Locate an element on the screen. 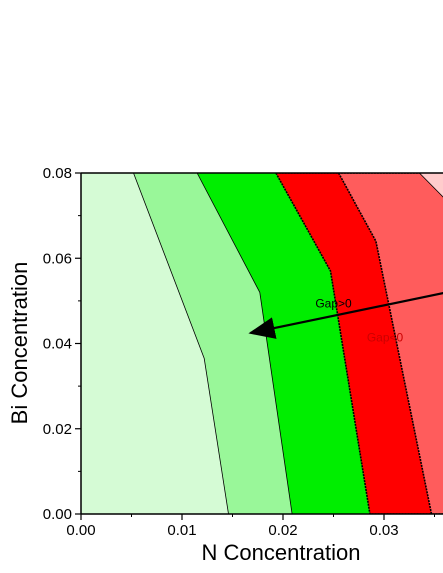  y-tick-label: 0.00 is located at coordinates (57, 514).